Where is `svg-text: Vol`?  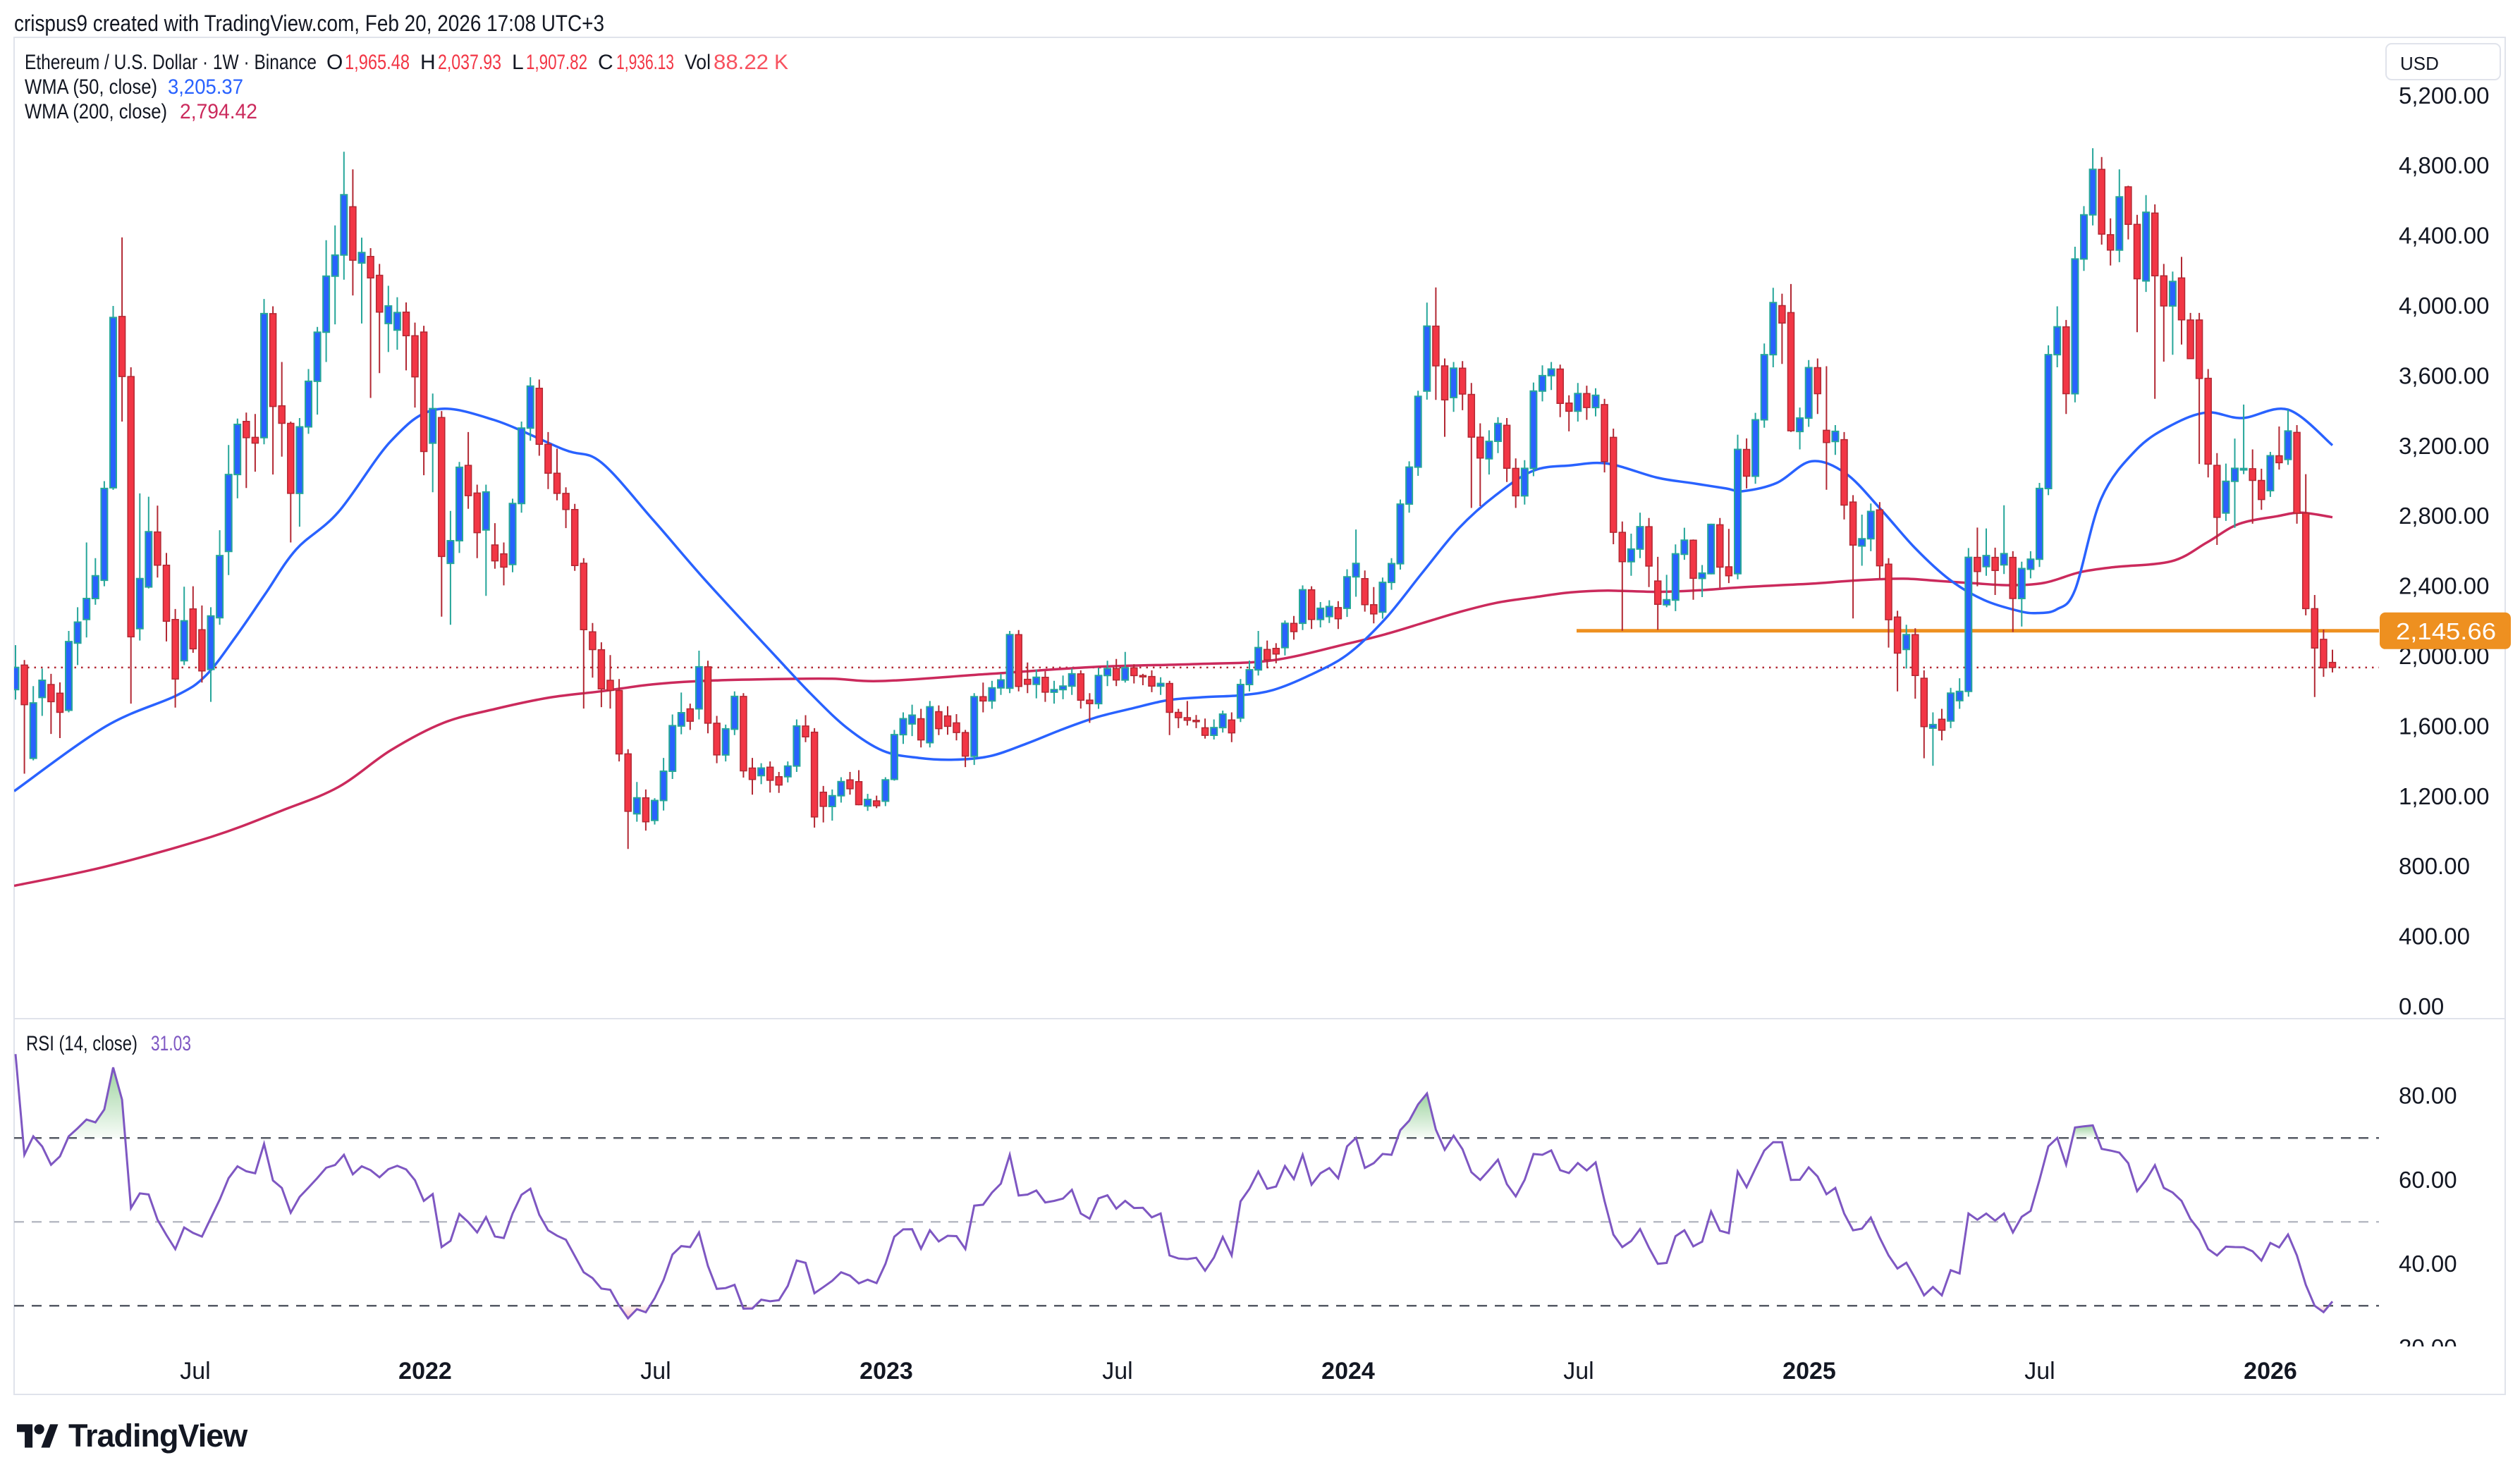 svg-text: Vol is located at coordinates (698, 62).